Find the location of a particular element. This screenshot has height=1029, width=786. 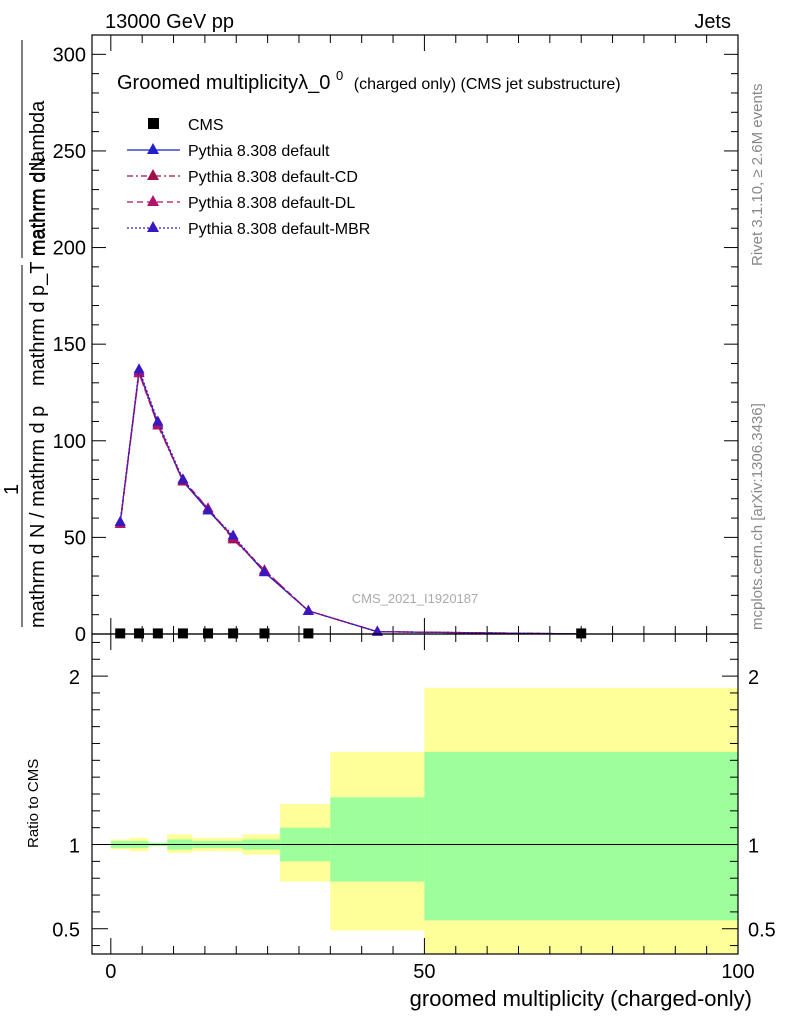

main-ytick-label: 100 is located at coordinates (69, 442).